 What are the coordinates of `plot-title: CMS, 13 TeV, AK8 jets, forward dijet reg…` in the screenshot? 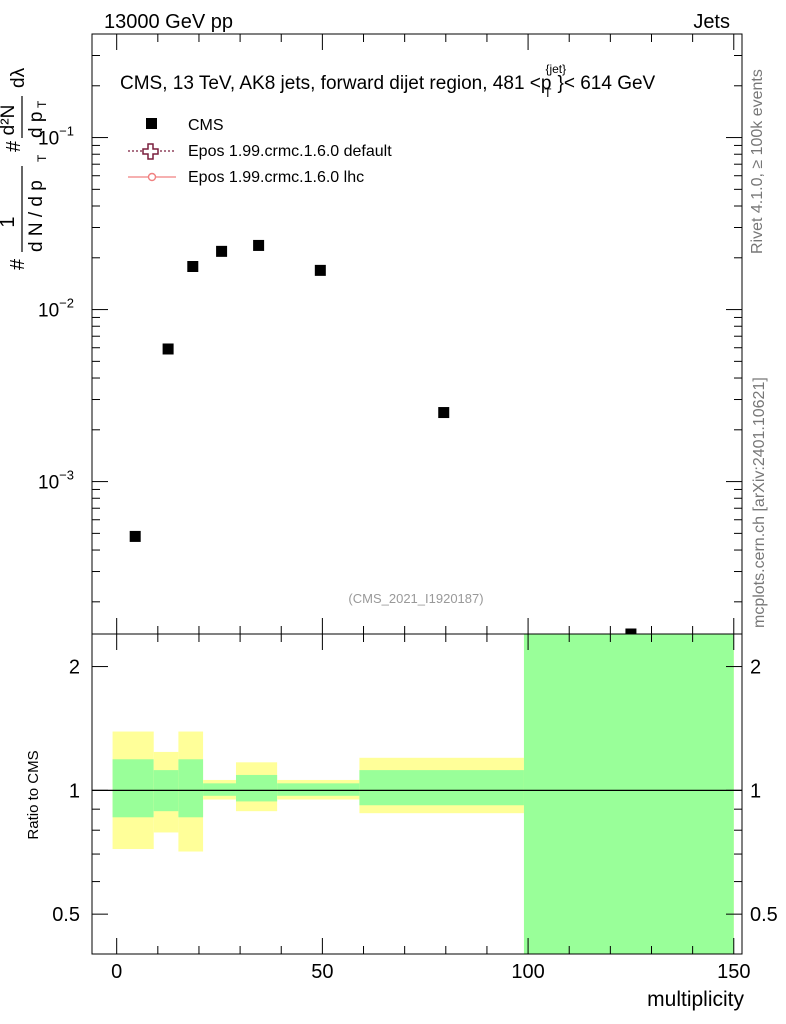 It's located at (388, 81).